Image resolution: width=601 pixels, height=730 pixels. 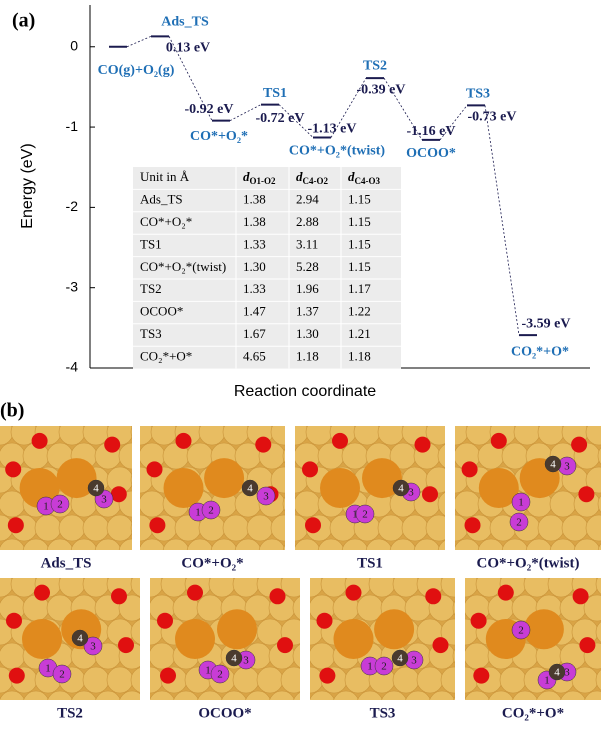 What do you see at coordinates (72, 206) in the screenshot?
I see `y-tick-label: -2` at bounding box center [72, 206].